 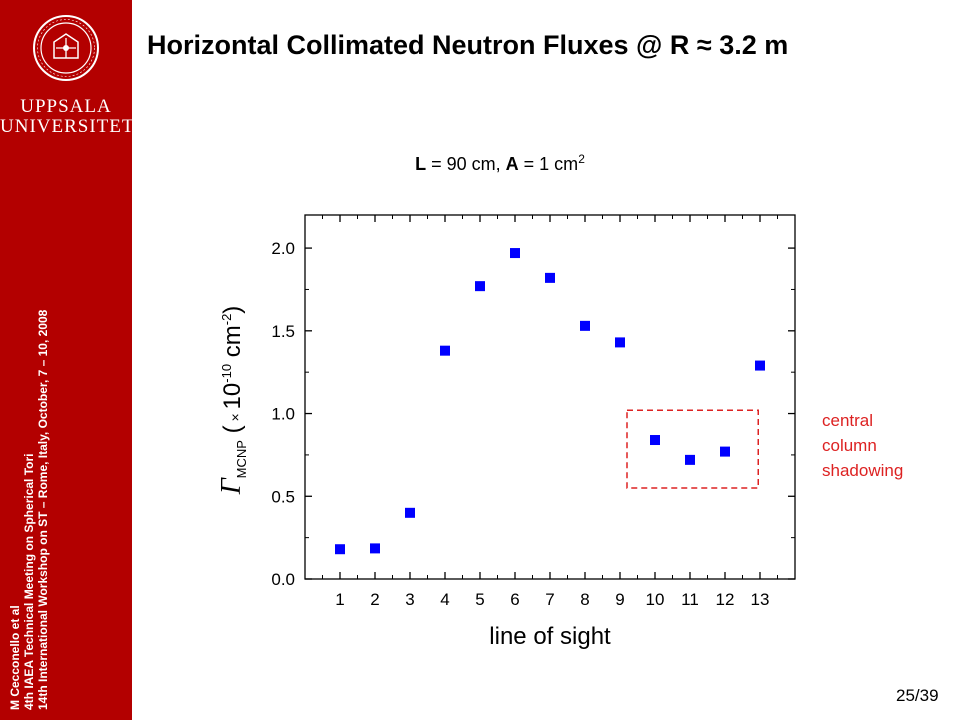 What do you see at coordinates (655, 599) in the screenshot?
I see `x-tick-label: 10` at bounding box center [655, 599].